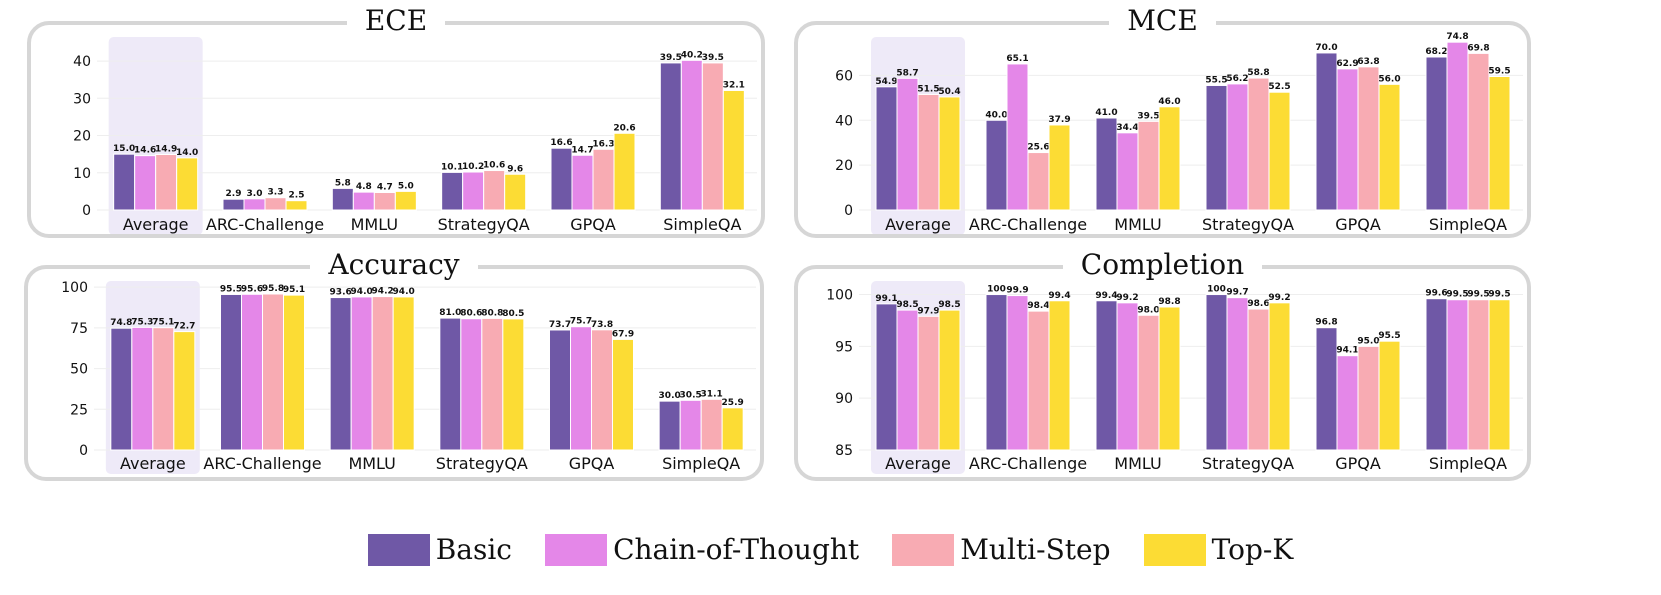 The height and width of the screenshot is (595, 1661). What do you see at coordinates (593, 224) in the screenshot?
I see `category-label-gpqa: GPQA` at bounding box center [593, 224].